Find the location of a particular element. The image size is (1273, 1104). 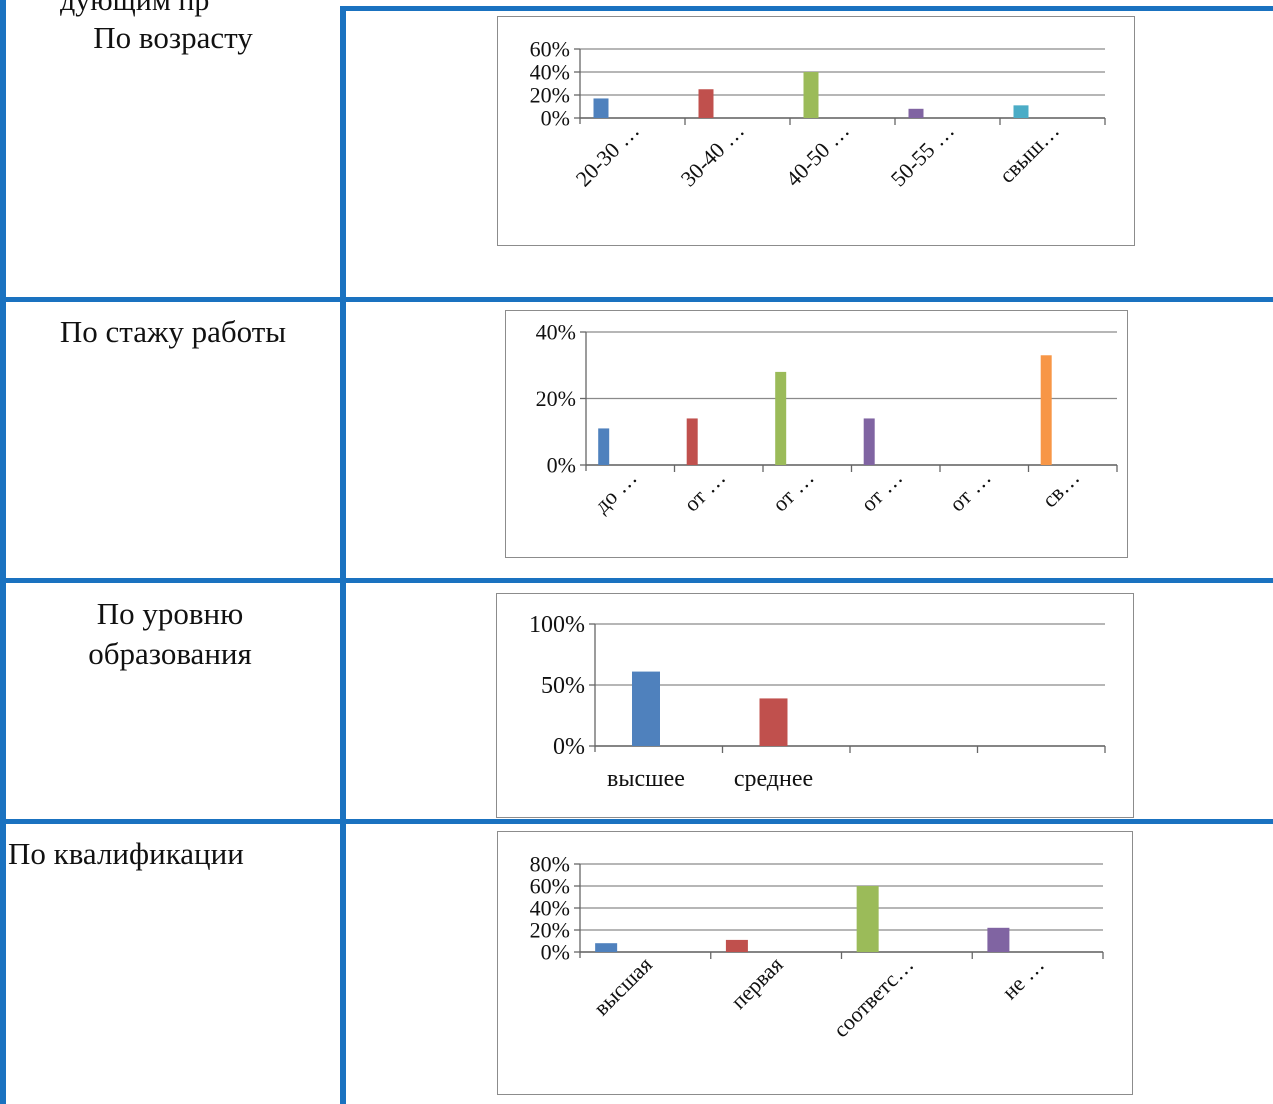

x-tick-label: среднее is located at coordinates (773, 779).